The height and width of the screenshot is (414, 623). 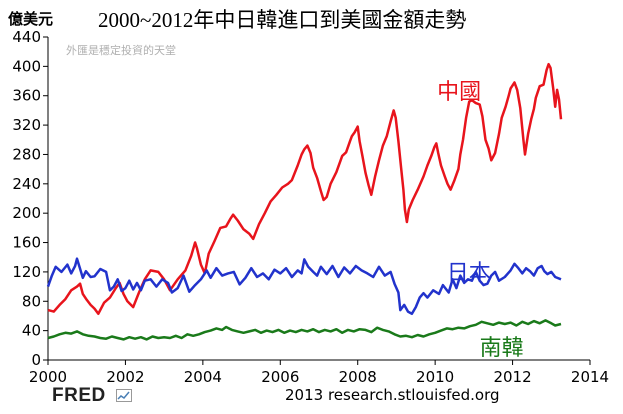 I want to click on chart-title: 2000~2012年中日韓進口到美國金額走勢, so click(x=282, y=20).